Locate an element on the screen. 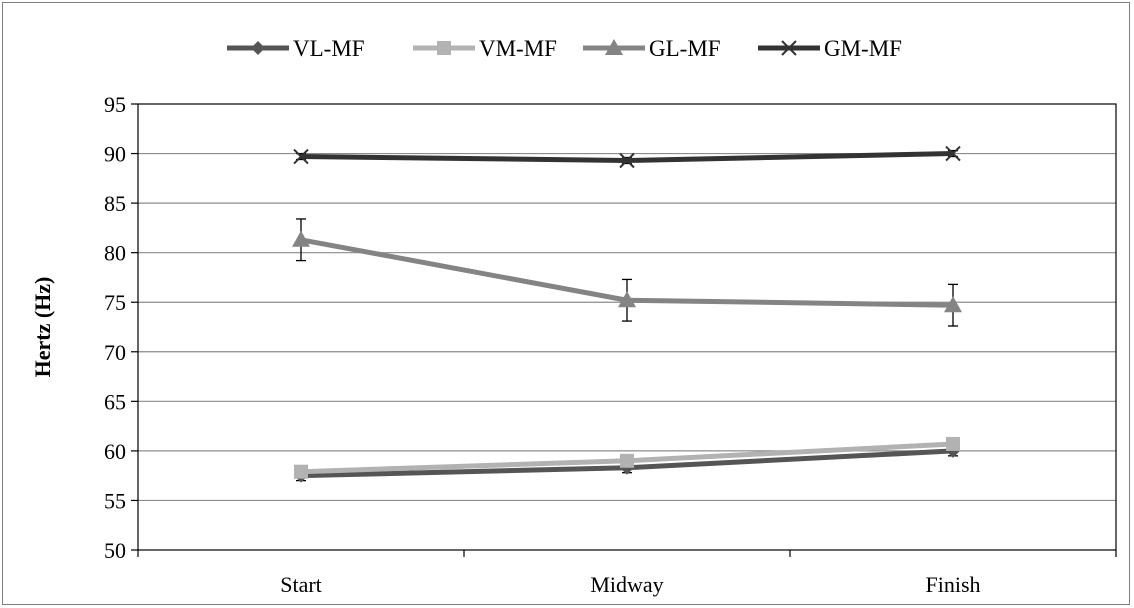  y-axis-title: Hertz (Hz) is located at coordinates (42, 327).